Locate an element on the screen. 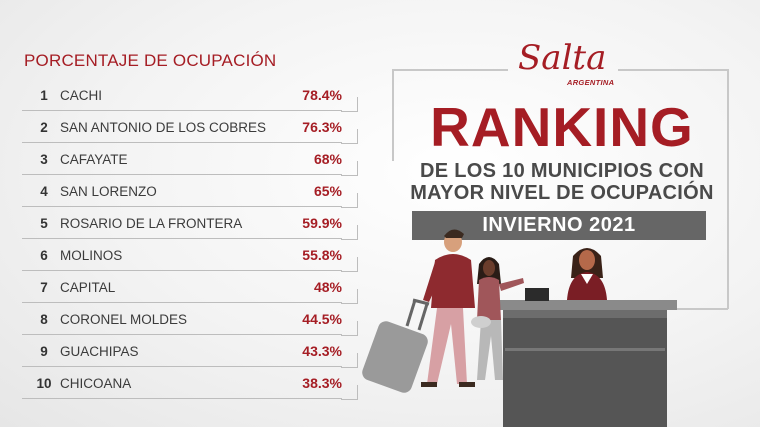 The height and width of the screenshot is (427, 760). man-traveler is located at coordinates (448, 308).